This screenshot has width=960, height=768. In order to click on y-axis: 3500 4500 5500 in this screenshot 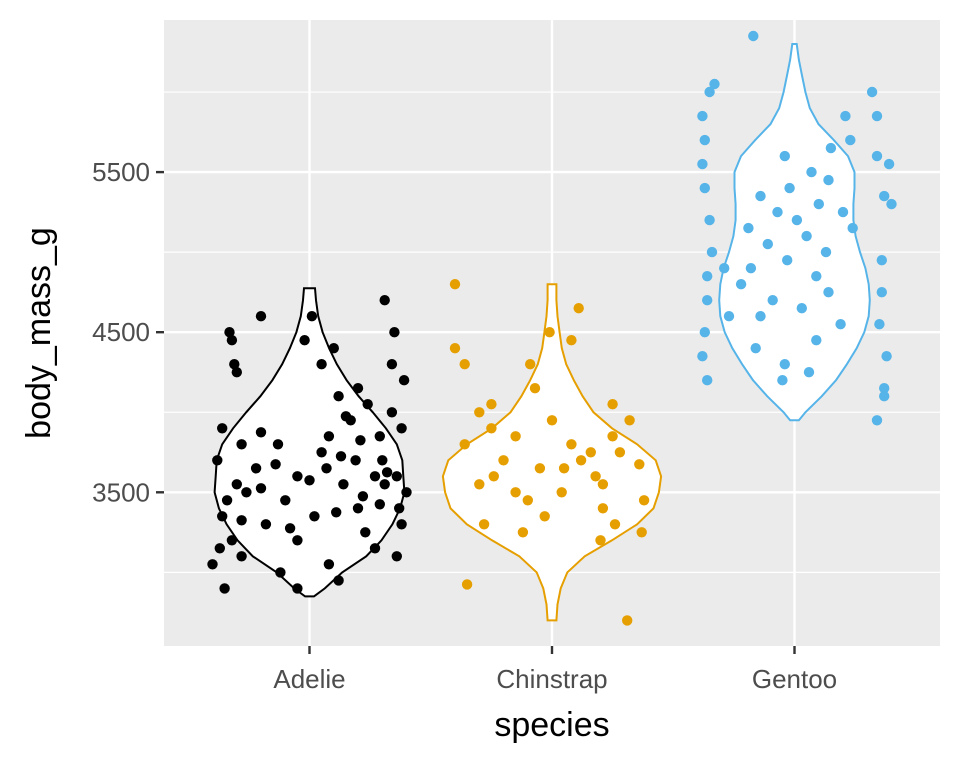, I will do `click(128, 332)`.